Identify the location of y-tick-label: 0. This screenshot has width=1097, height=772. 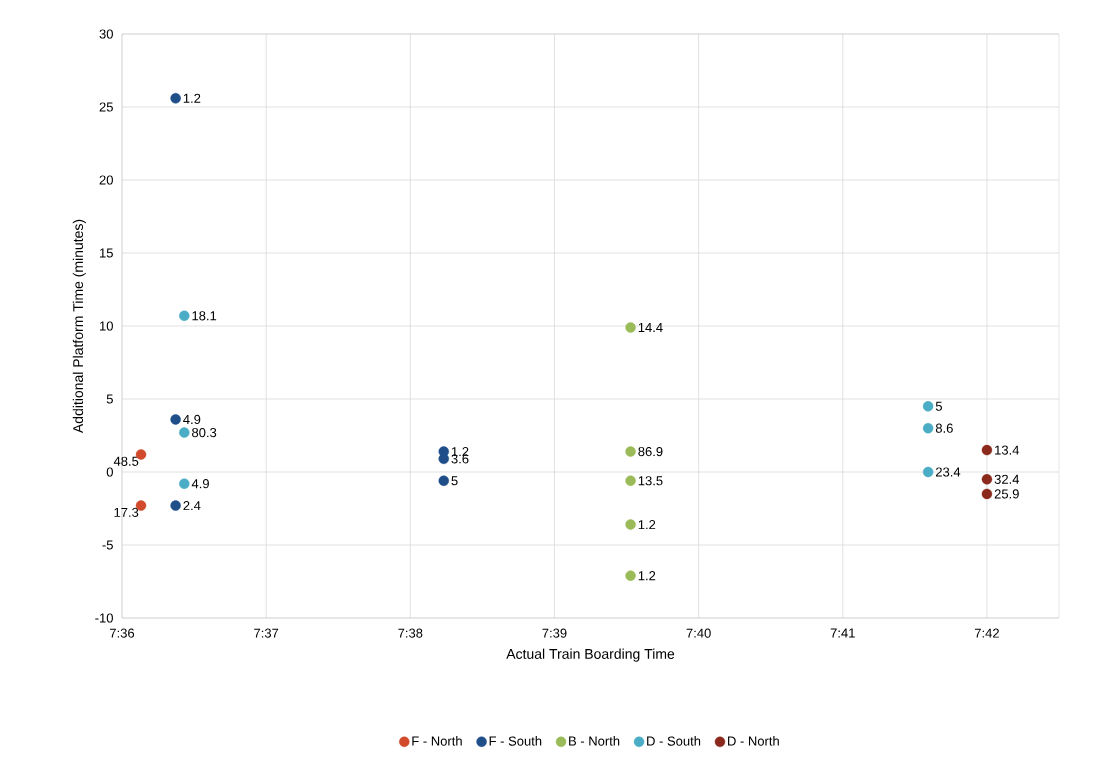
(109, 472).